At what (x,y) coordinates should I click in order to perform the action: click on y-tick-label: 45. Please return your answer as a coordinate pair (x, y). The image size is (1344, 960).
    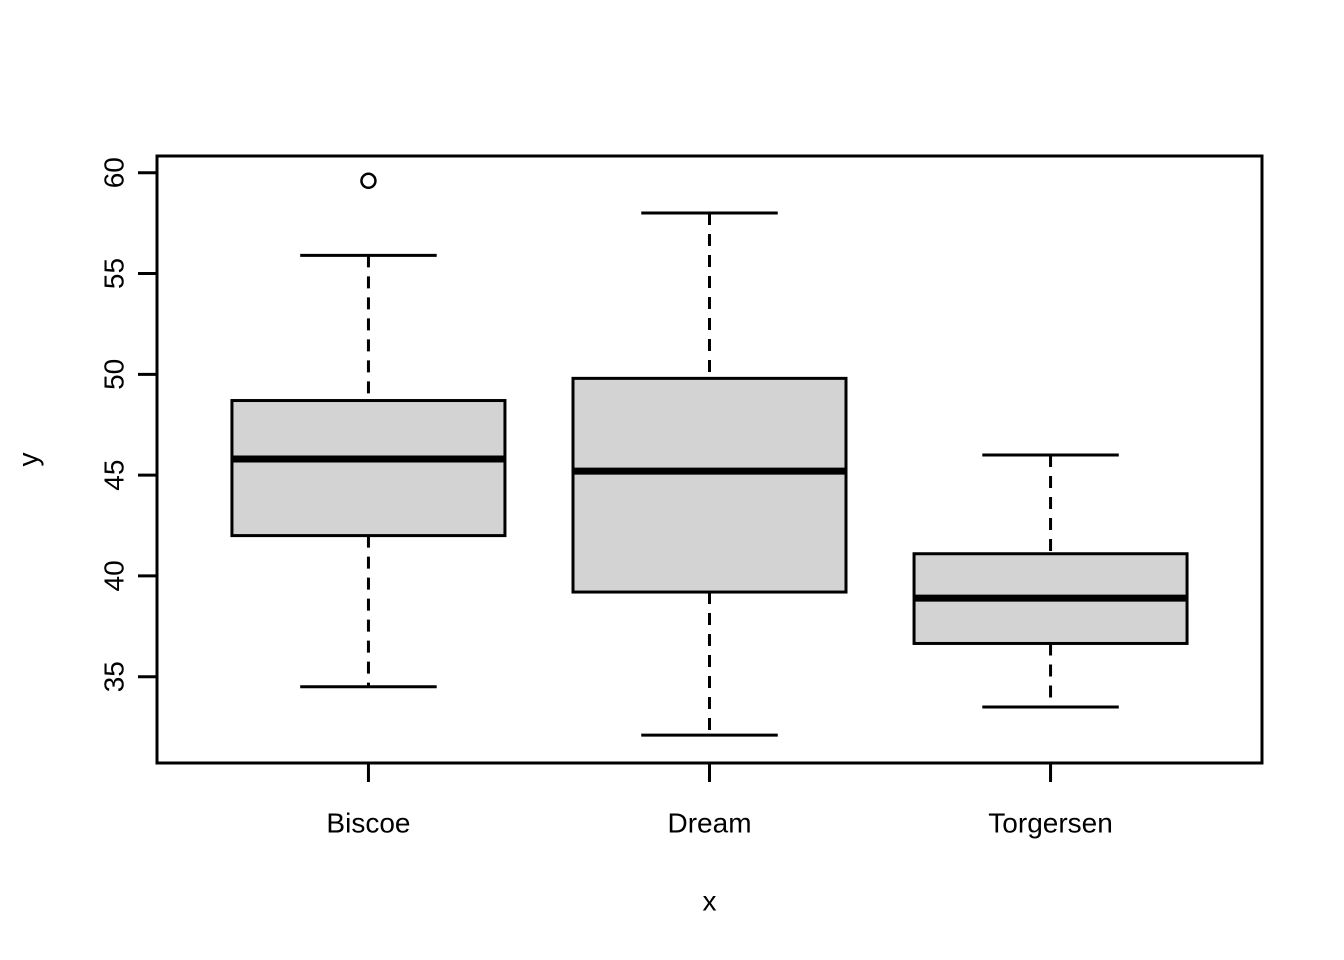
    Looking at the image, I should click on (114, 475).